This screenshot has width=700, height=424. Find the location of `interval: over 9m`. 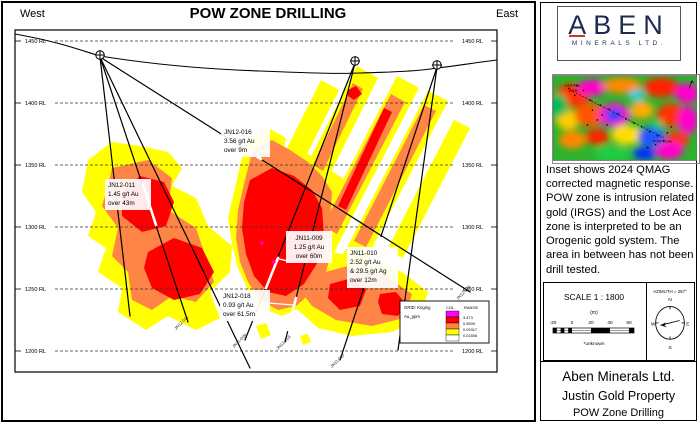

interval: over 9m is located at coordinates (235, 150).